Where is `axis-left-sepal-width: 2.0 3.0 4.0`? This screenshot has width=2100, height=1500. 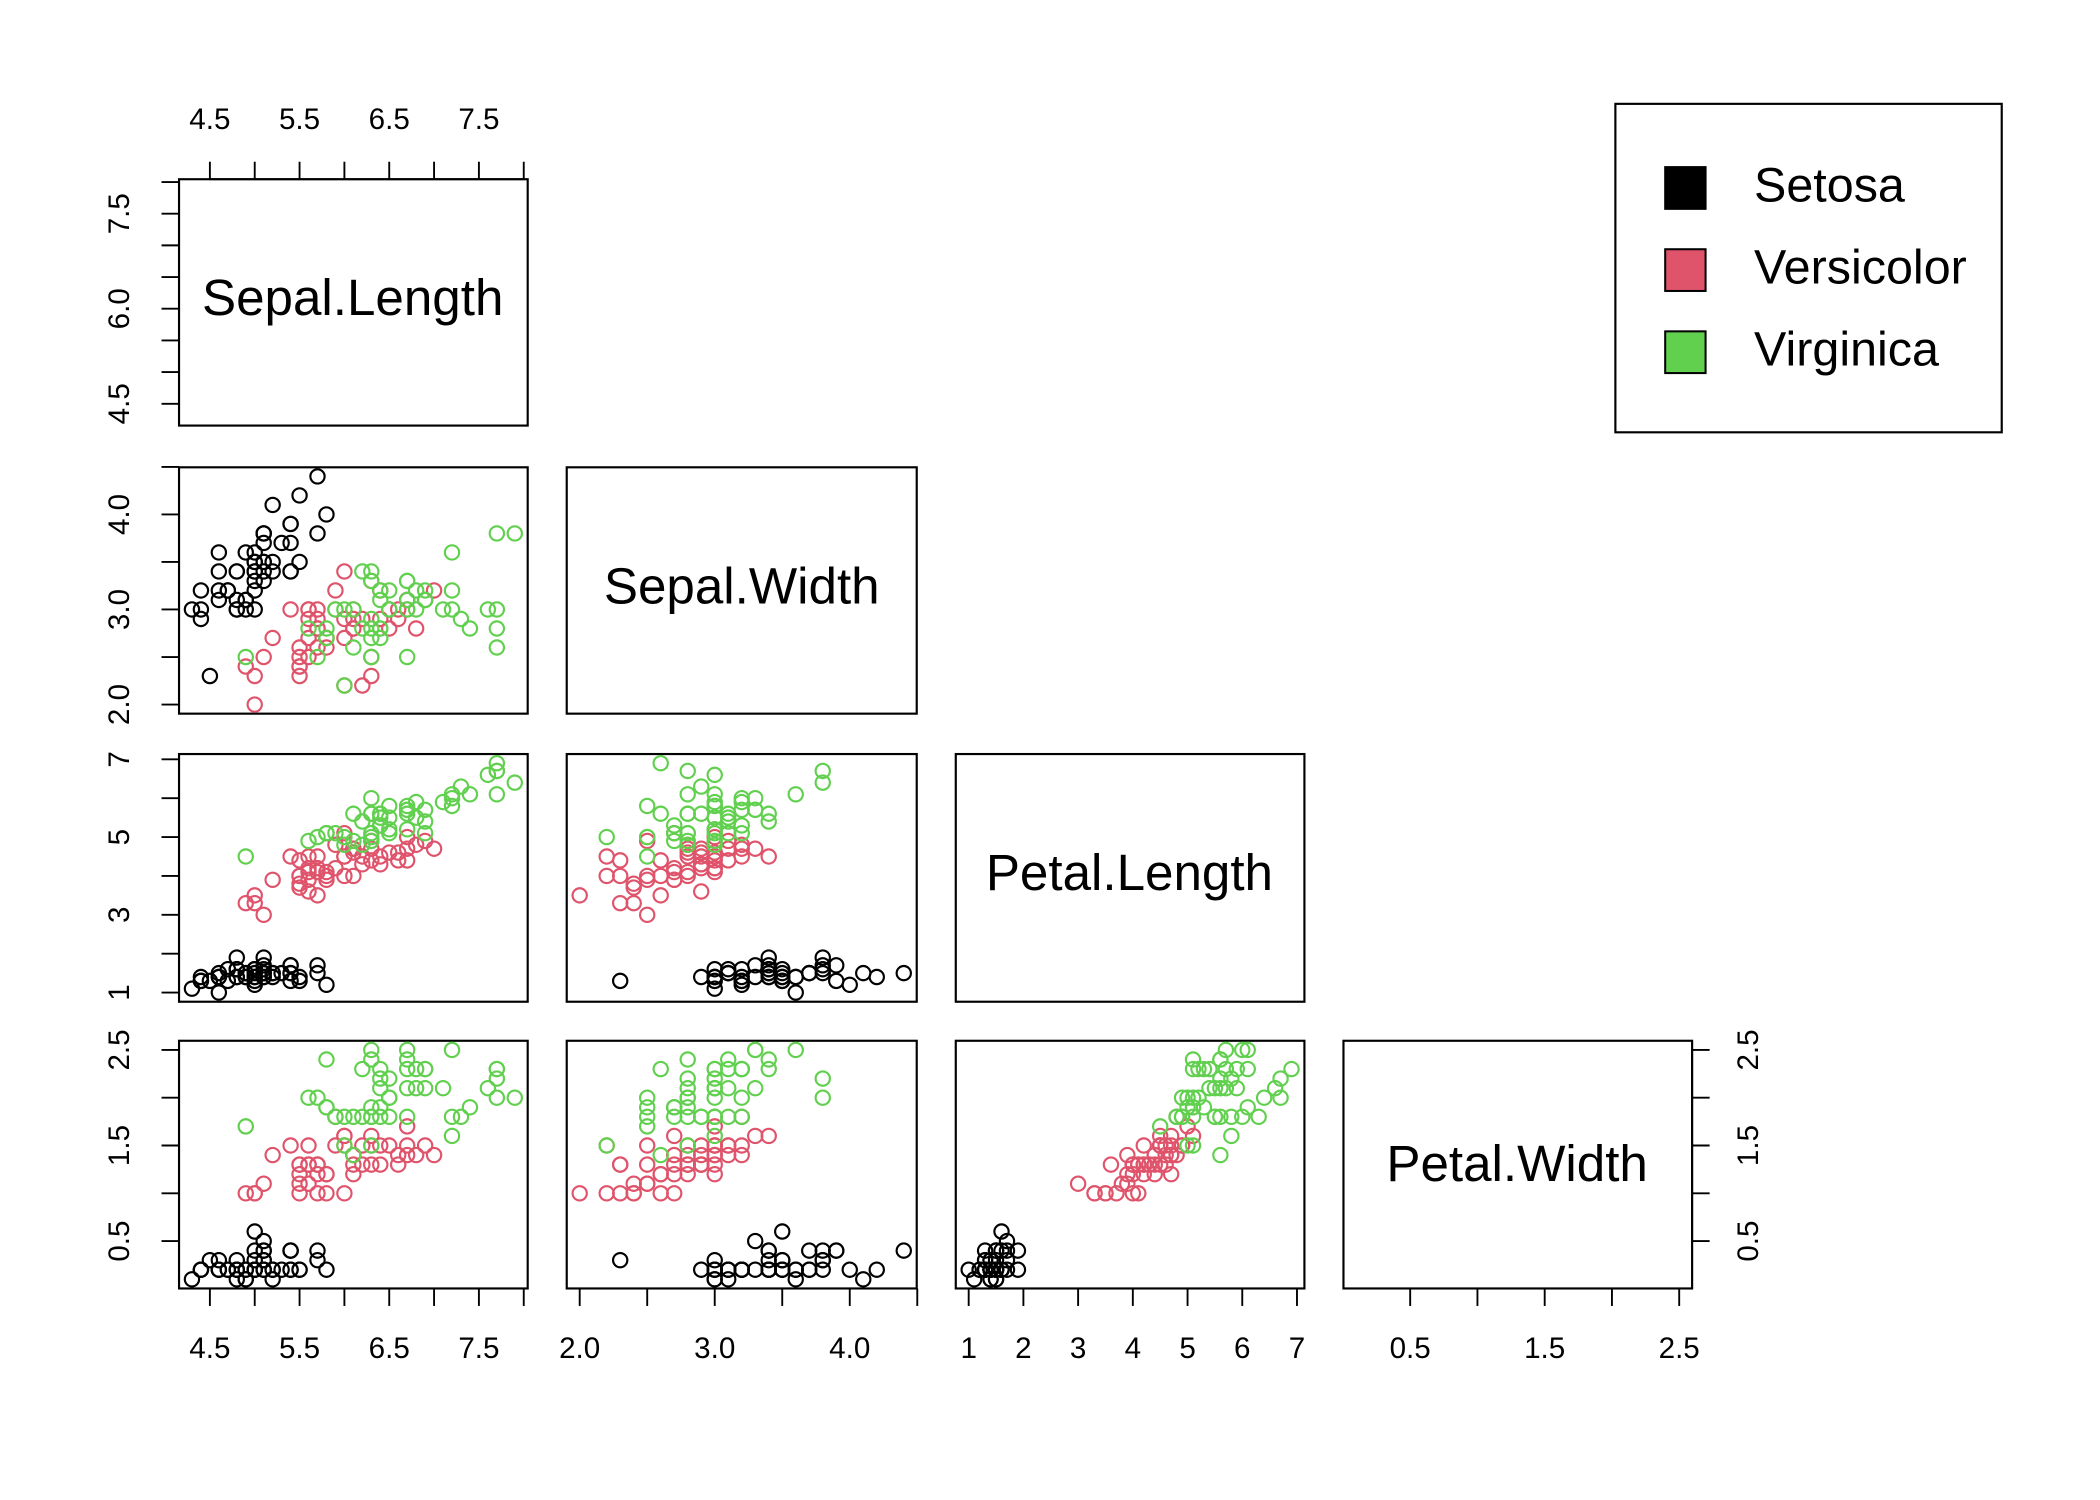 axis-left-sepal-width: 2.0 3.0 4.0 is located at coordinates (141, 595).